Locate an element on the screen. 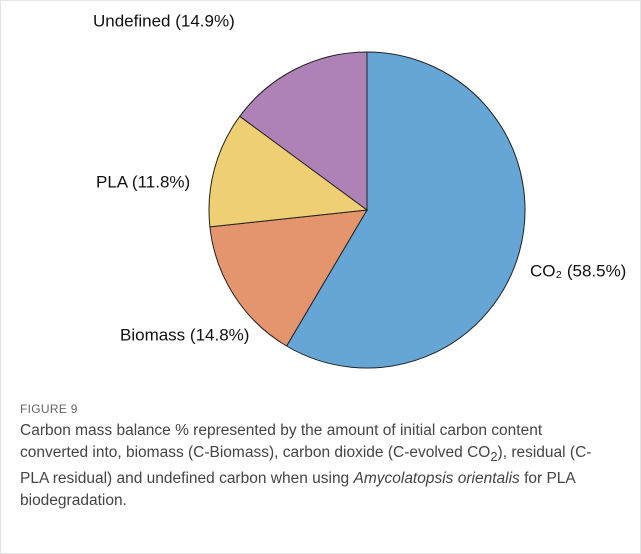 This screenshot has width=641, height=554. caption-species: Amycolatopsis orientalis is located at coordinates (436, 479).